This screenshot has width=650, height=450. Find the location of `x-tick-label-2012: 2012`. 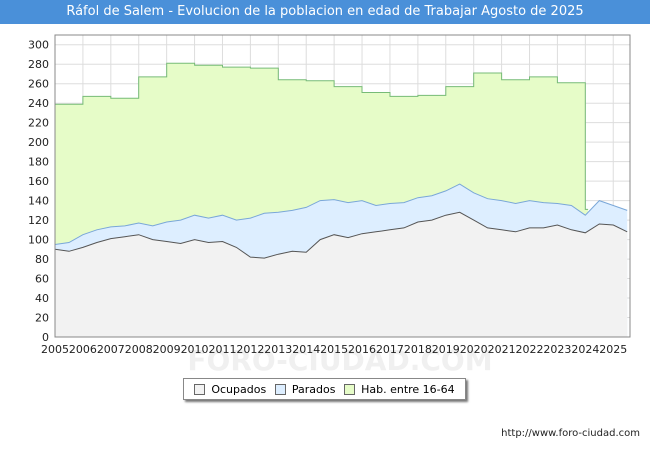

x-tick-label-2012: 2012 is located at coordinates (250, 349).